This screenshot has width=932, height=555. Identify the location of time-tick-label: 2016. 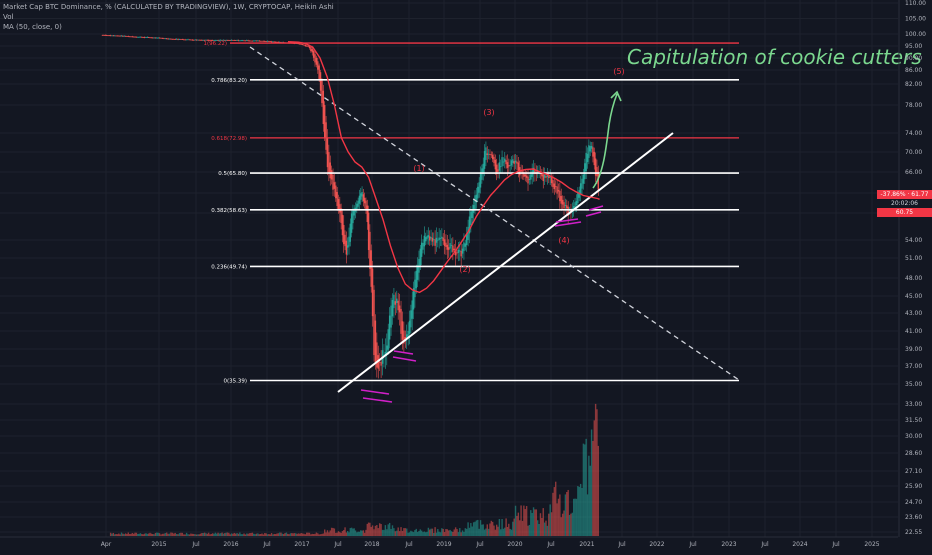
(230, 544).